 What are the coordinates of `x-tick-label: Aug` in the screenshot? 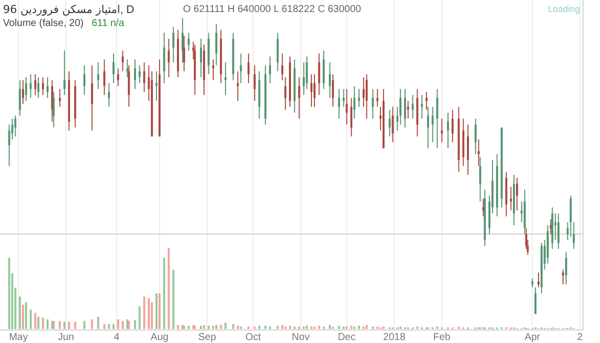 It's located at (159, 337).